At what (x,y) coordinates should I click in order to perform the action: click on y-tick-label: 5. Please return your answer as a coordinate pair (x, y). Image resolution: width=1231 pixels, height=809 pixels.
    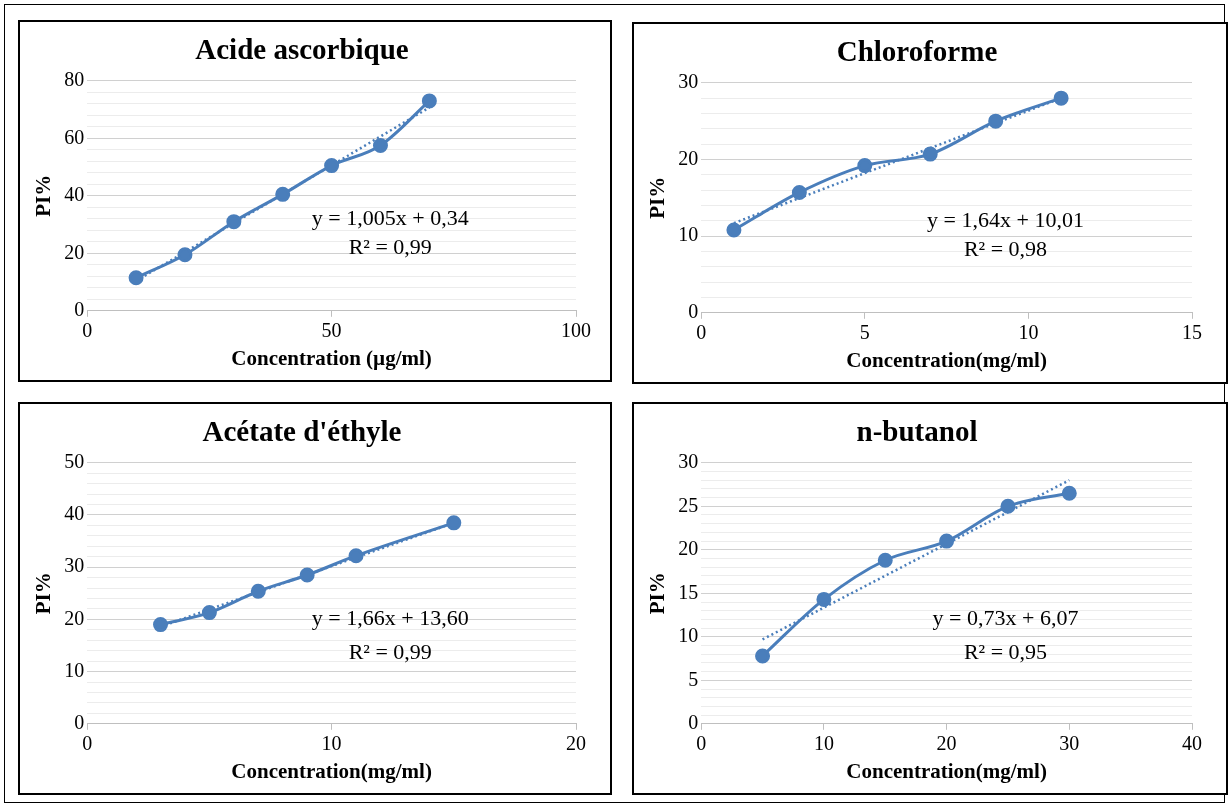
    Looking at the image, I should click on (693, 678).